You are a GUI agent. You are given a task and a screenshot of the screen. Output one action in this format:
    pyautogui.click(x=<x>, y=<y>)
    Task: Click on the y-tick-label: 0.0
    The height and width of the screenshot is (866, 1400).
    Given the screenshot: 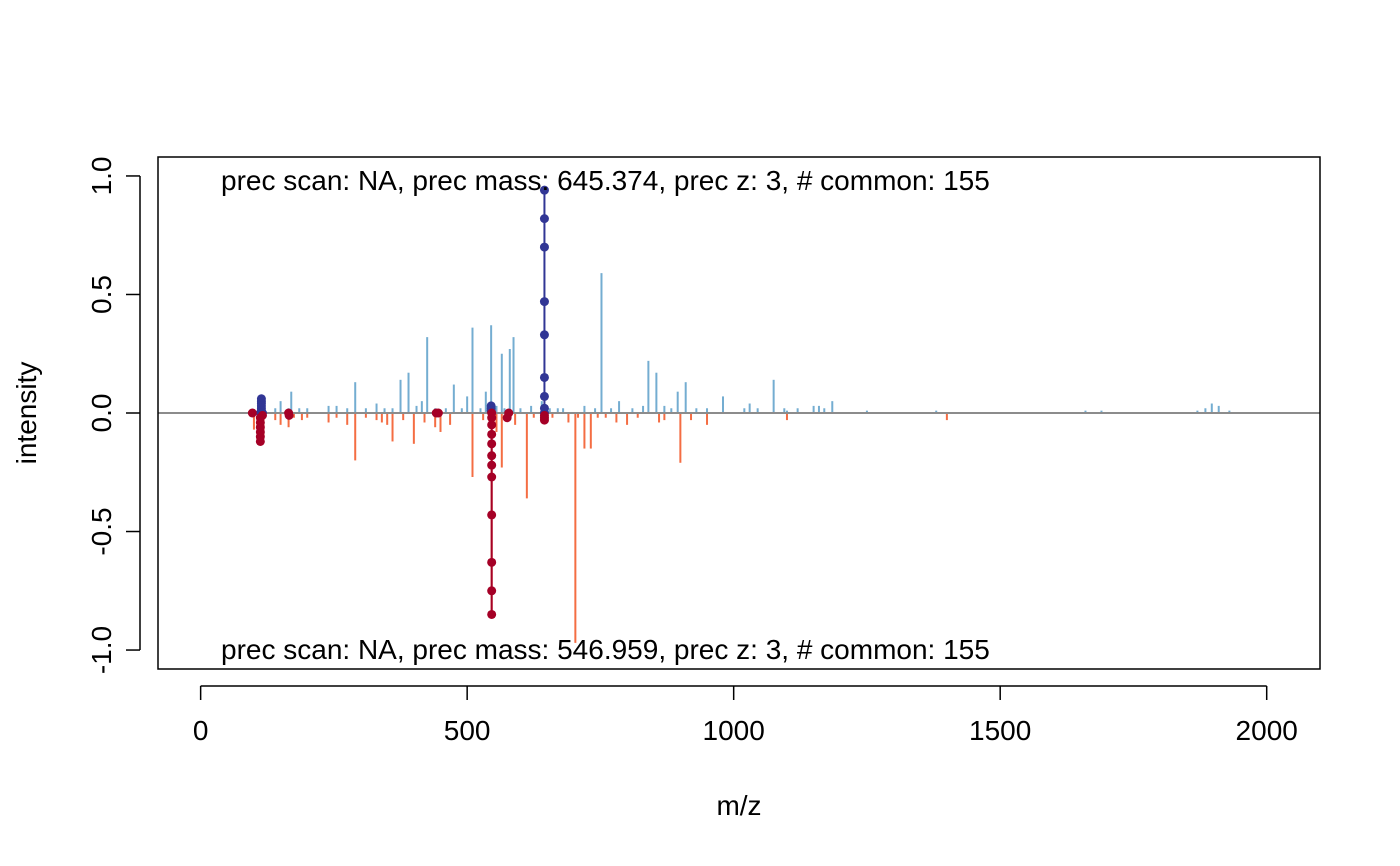 What is the action you would take?
    pyautogui.click(x=101, y=413)
    